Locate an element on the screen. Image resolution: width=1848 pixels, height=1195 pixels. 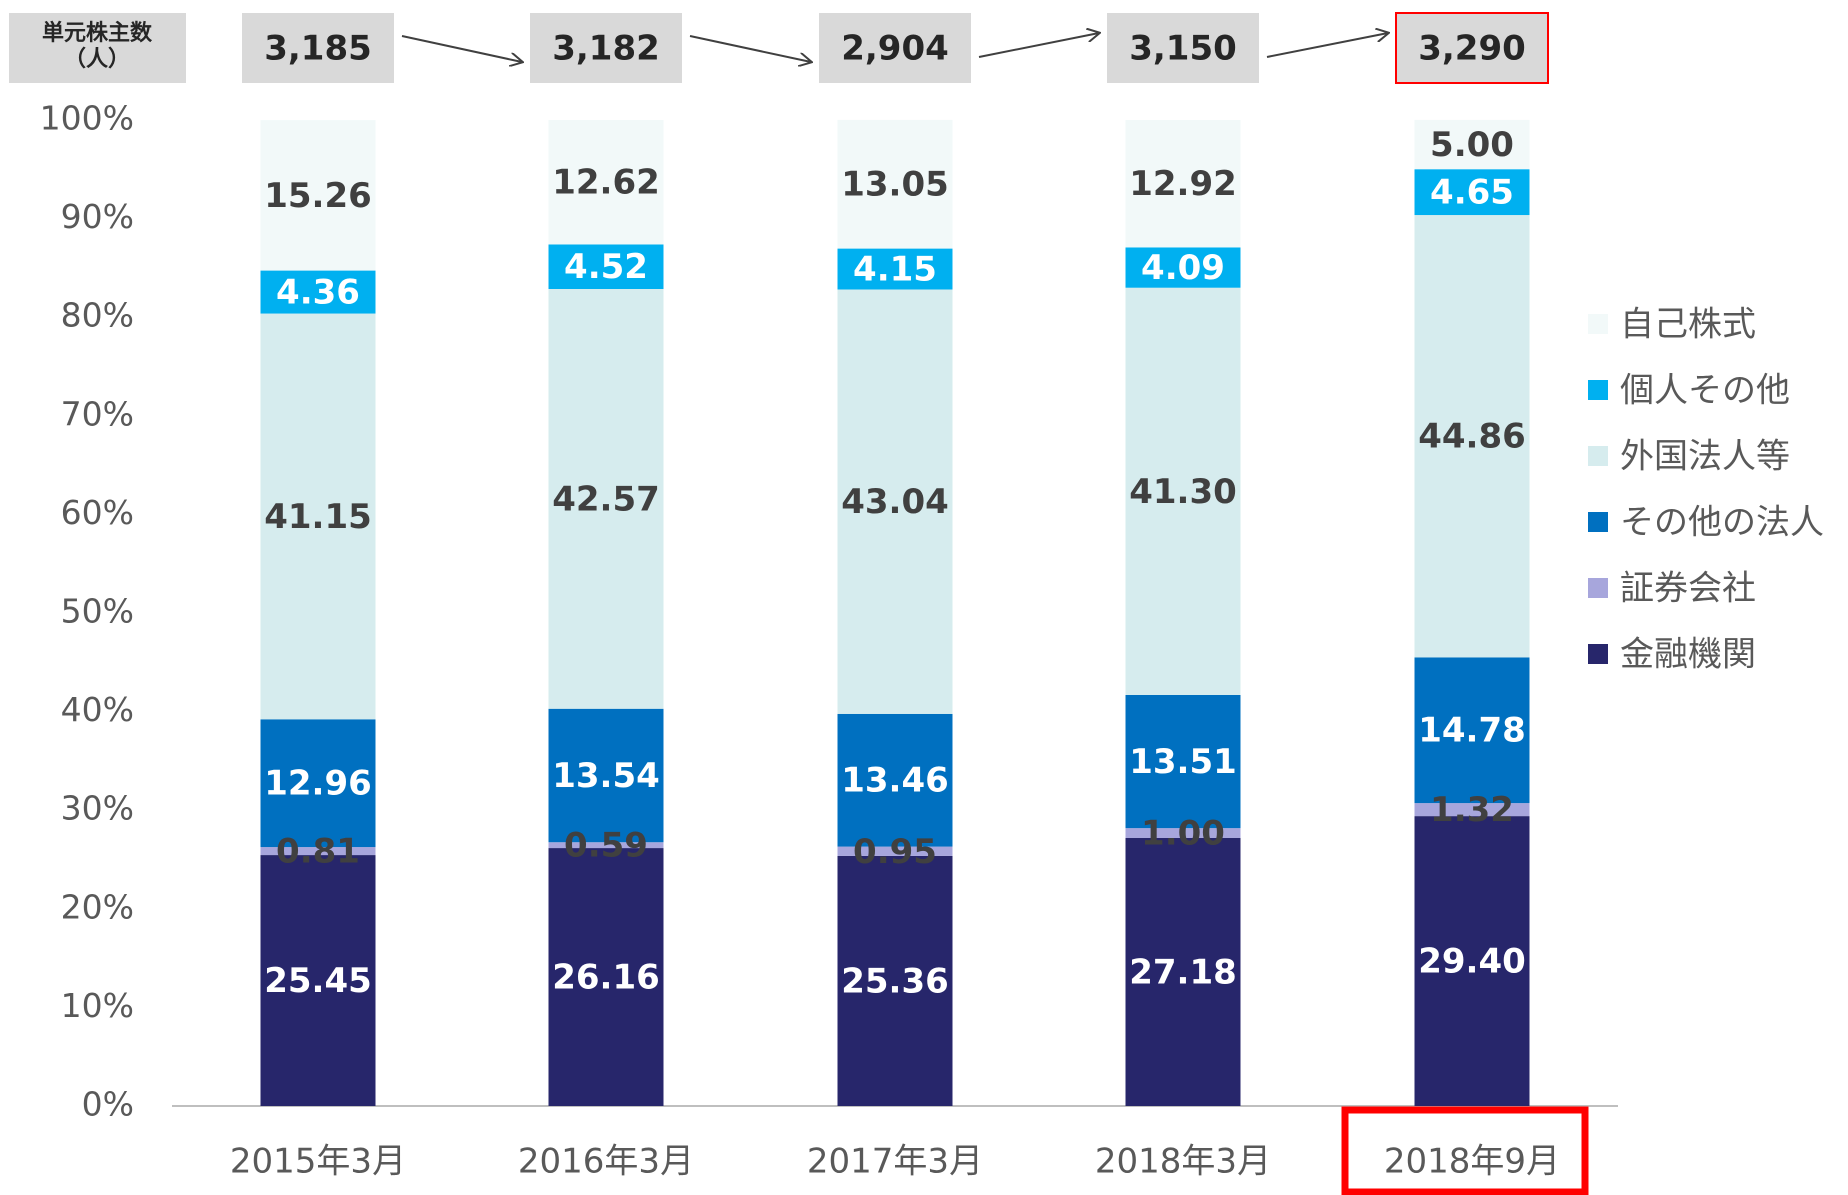
data-label: 41.15 is located at coordinates (318, 517).